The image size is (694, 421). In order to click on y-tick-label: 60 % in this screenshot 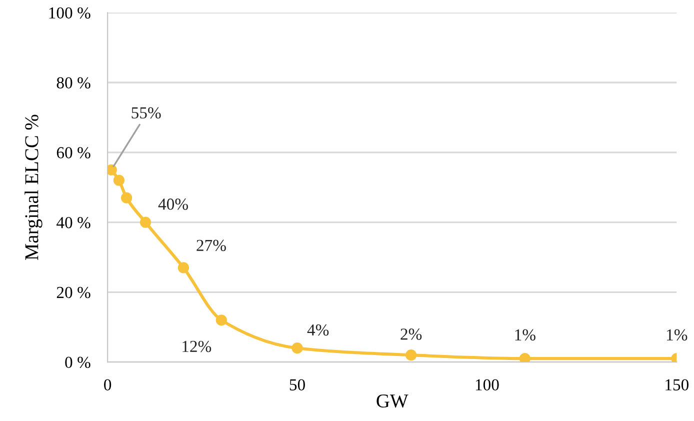, I will do `click(73, 152)`.